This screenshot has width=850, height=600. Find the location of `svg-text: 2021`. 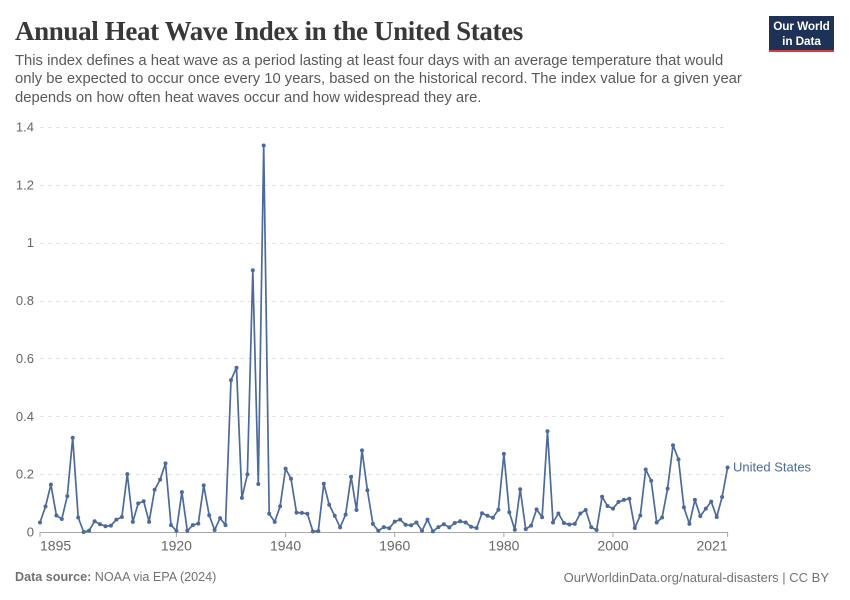

svg-text: 2021 is located at coordinates (711, 546).